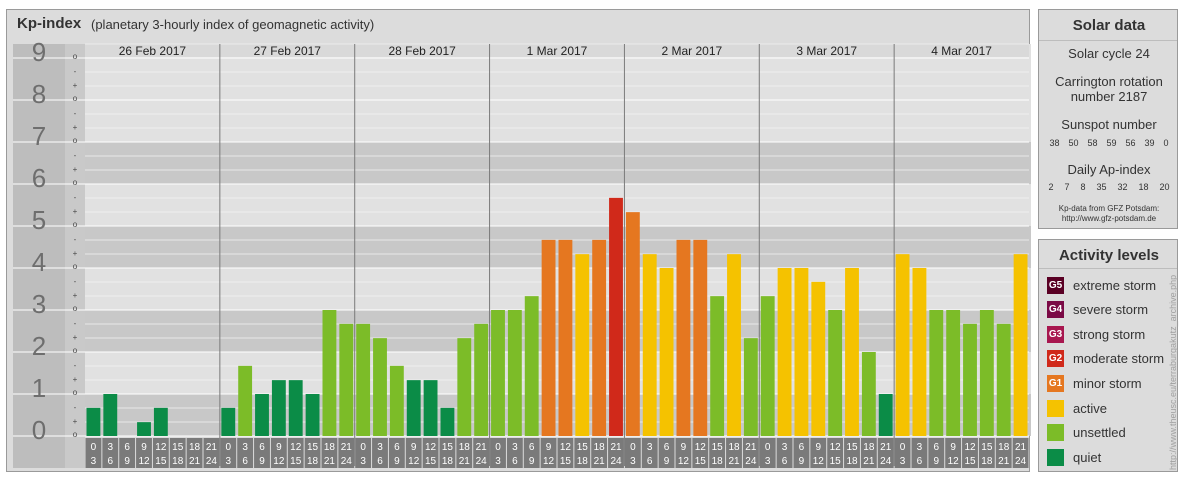 The width and height of the screenshot is (1184, 480). I want to click on interval-end-label: 12, so click(279, 461).